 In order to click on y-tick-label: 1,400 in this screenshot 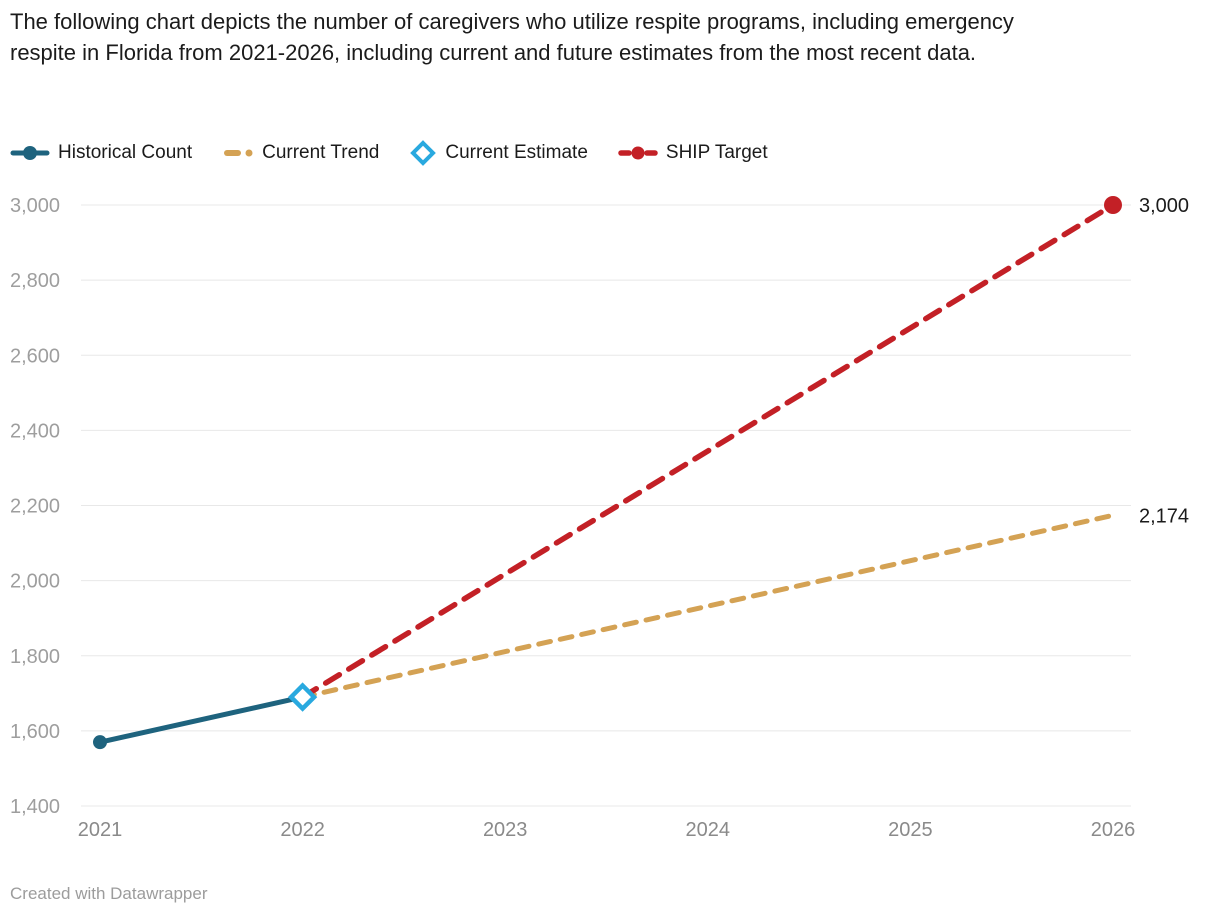, I will do `click(35, 807)`.